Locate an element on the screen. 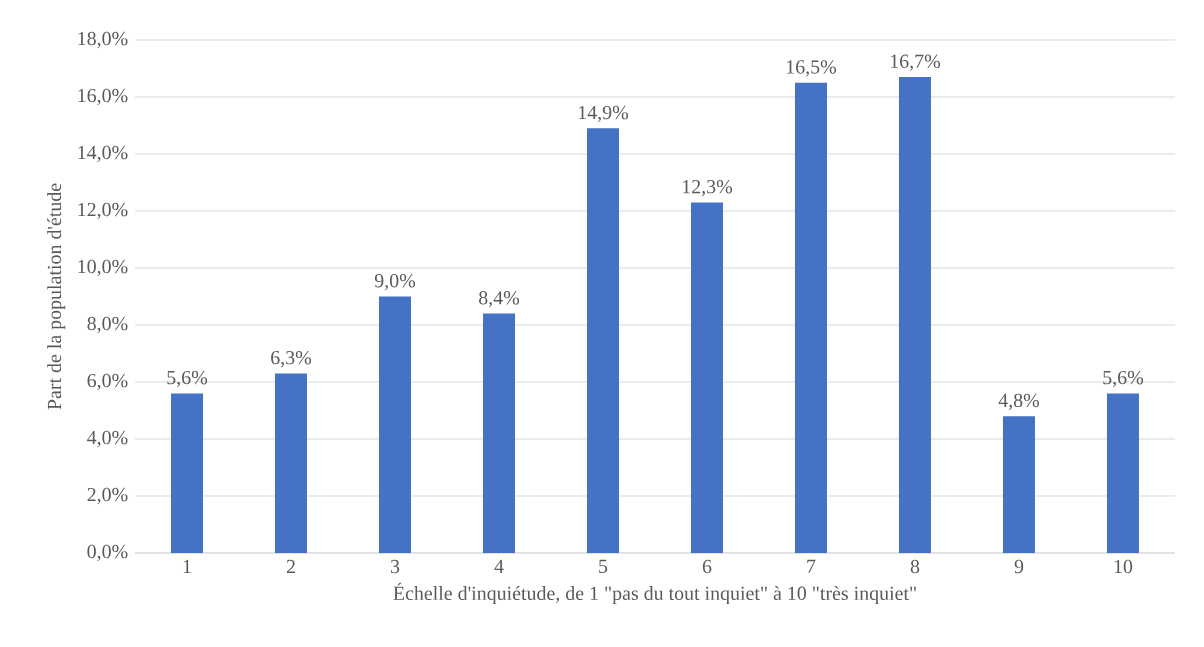  y-tick-label: 16,0% is located at coordinates (103, 97).